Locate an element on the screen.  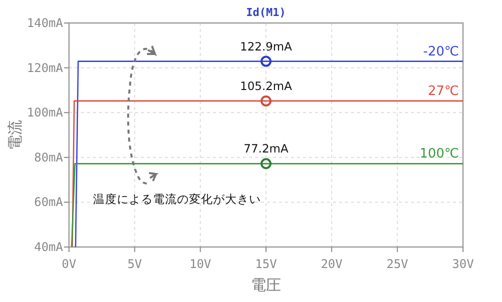
data-label: 105.2mA is located at coordinates (266, 85).